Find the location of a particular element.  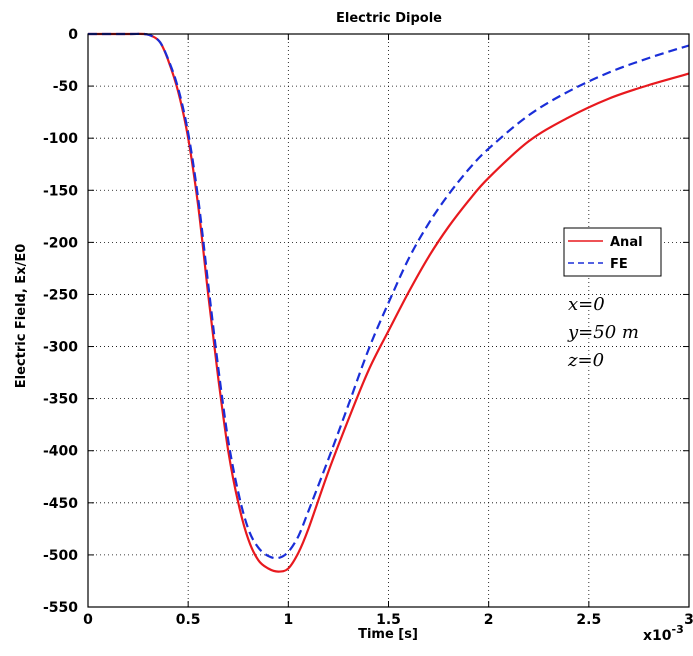

legend-label-fe: FE is located at coordinates (619, 264).